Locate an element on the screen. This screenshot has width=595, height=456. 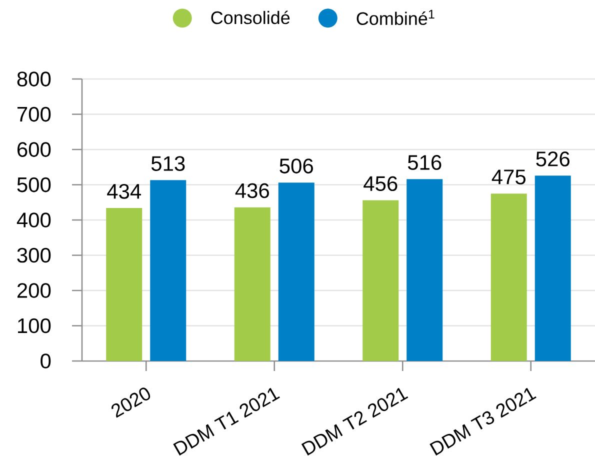
y-tick-label: 400 is located at coordinates (33, 220).